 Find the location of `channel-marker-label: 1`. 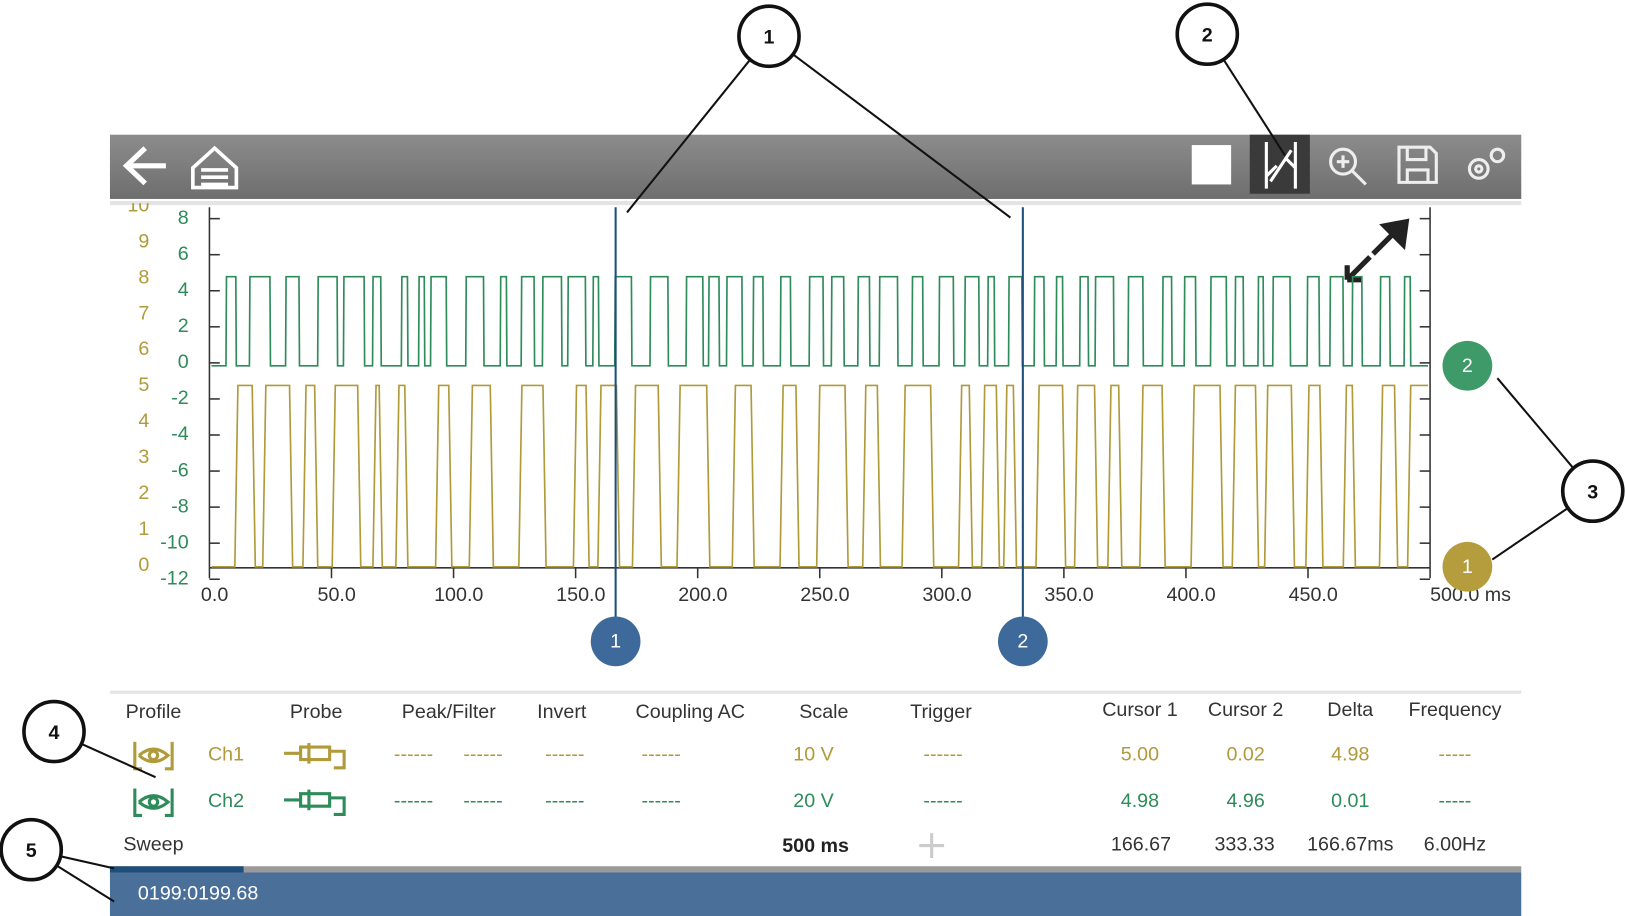

channel-marker-label: 1 is located at coordinates (1467, 567).